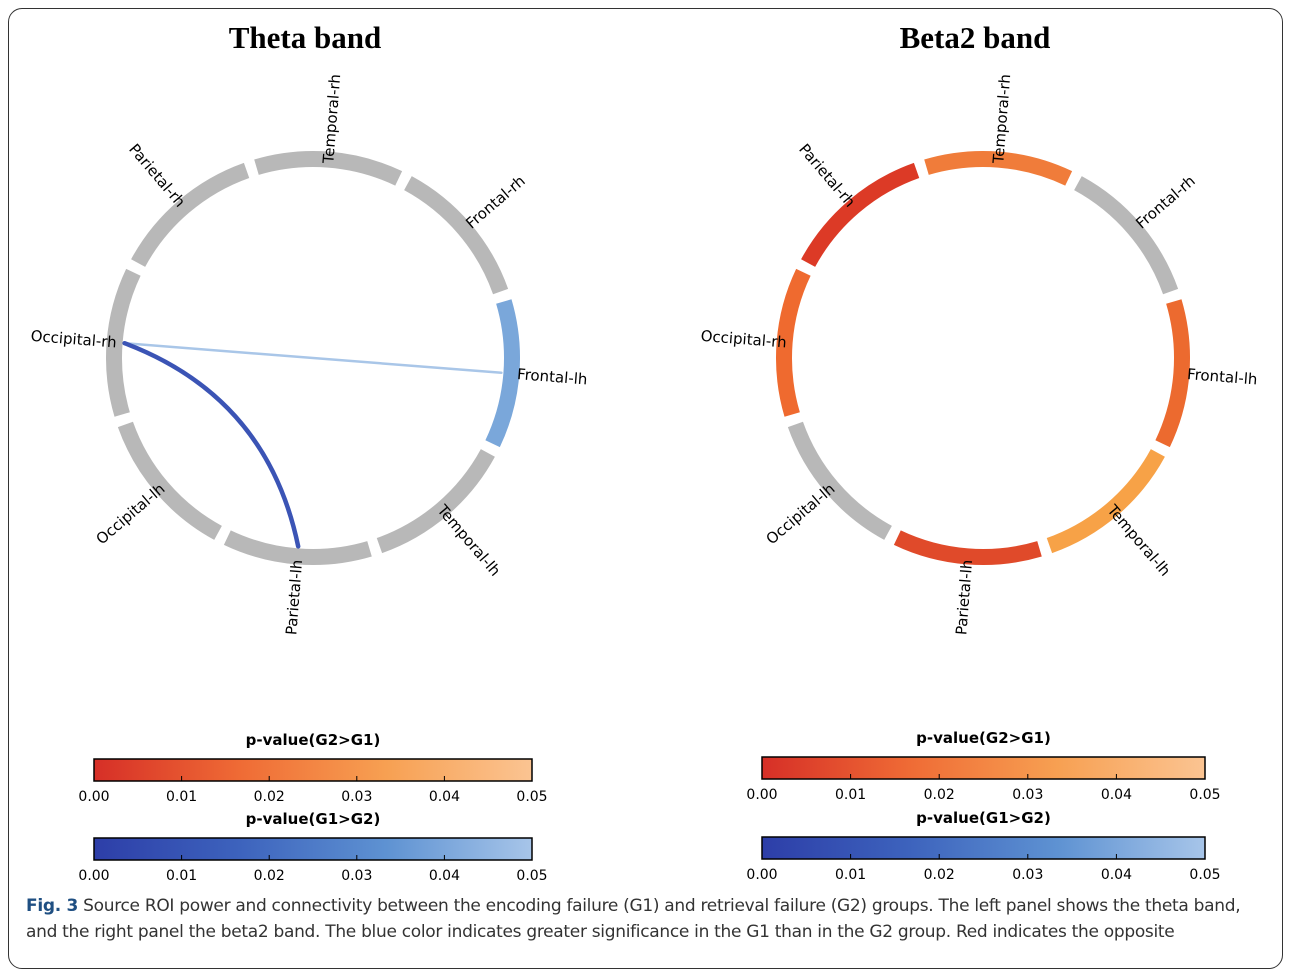 The width and height of the screenshot is (1293, 977). What do you see at coordinates (793, 343) in the screenshot?
I see `beta2-node-arc-occipital-rh` at bounding box center [793, 343].